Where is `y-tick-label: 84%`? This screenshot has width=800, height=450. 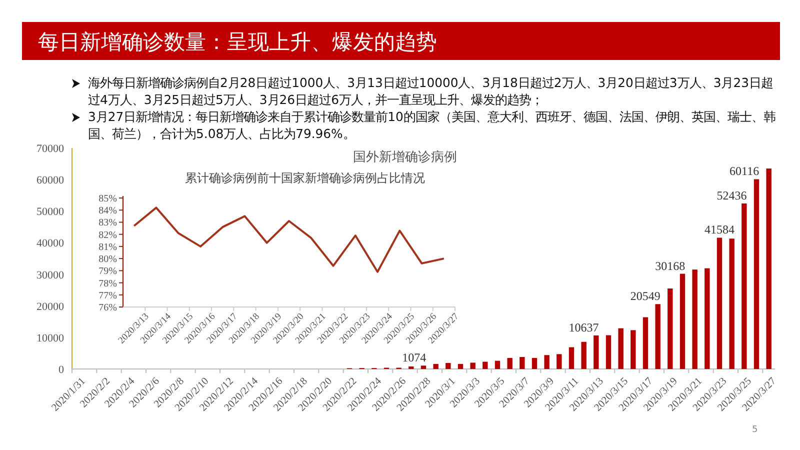 y-tick-label: 84% is located at coordinates (107, 211).